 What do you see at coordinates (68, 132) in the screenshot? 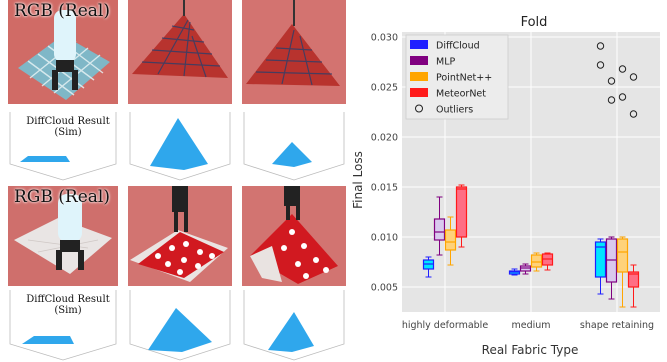
I see `sim-label-line2: (Sim)` at bounding box center [68, 132].